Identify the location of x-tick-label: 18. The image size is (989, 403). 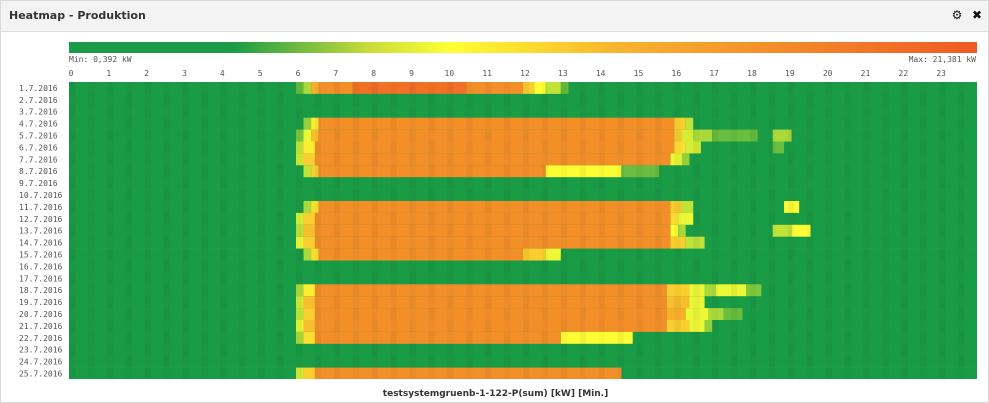
(752, 73).